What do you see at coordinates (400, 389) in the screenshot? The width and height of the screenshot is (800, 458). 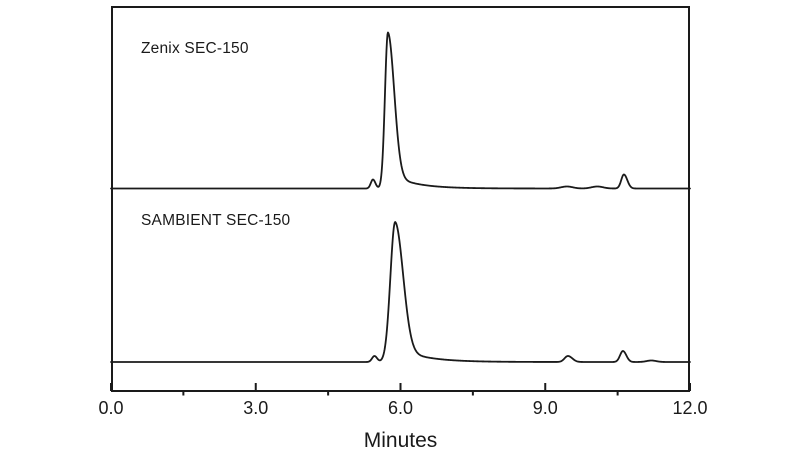 I see `x-axis-ticks` at bounding box center [400, 389].